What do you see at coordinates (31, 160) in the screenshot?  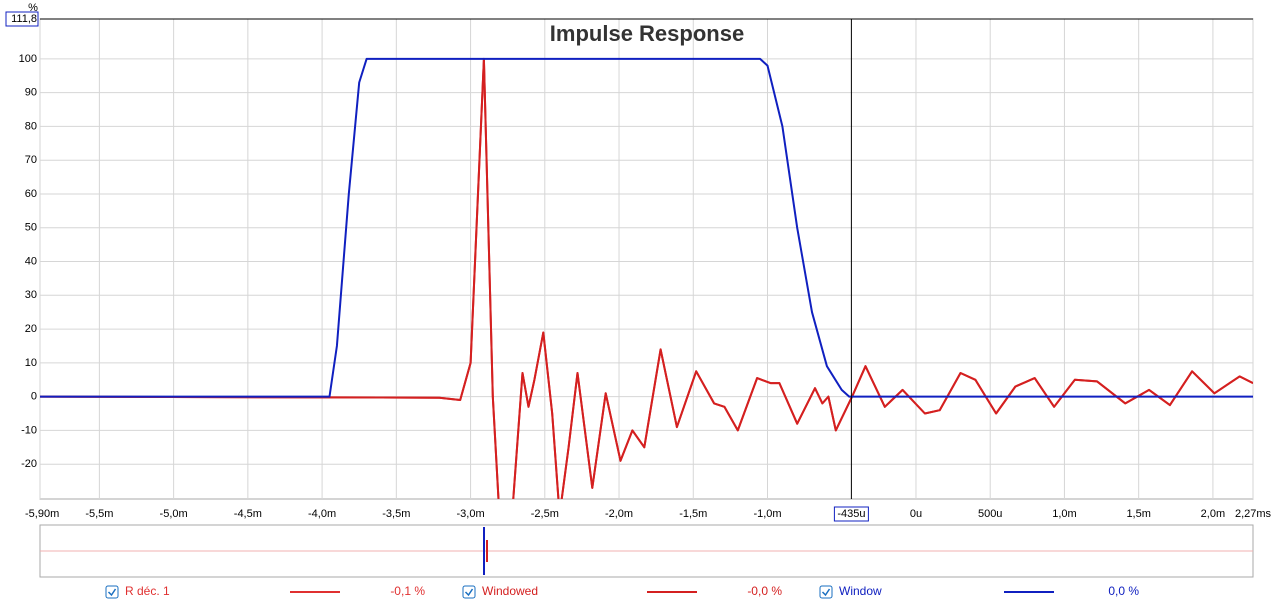 I see `y-tick-label: 70` at bounding box center [31, 160].